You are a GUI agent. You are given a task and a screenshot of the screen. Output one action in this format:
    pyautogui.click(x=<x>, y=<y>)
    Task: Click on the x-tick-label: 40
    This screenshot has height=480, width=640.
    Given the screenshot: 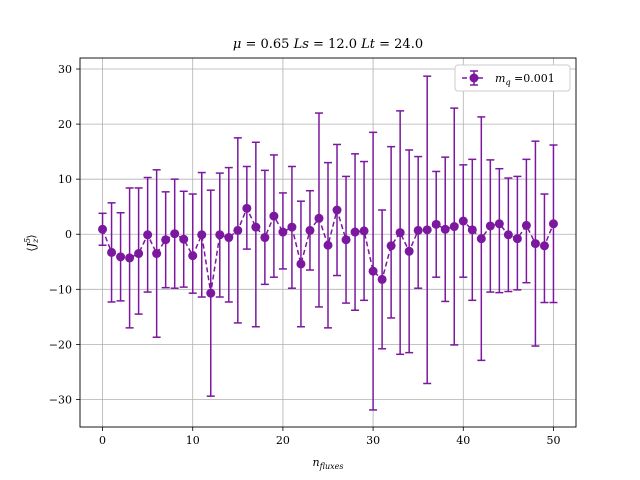 What is the action you would take?
    pyautogui.click(x=463, y=440)
    